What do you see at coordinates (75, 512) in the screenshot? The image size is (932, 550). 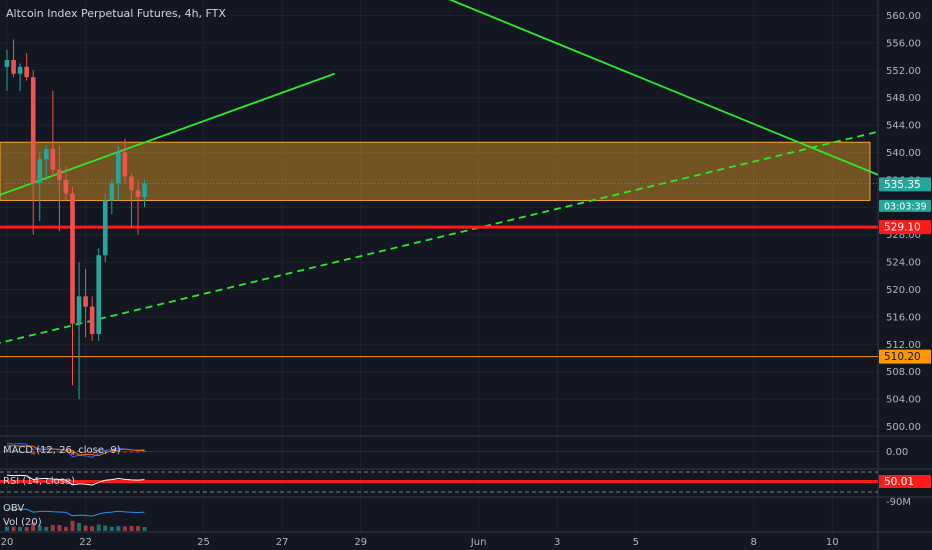 I see `obv-line` at bounding box center [75, 512].